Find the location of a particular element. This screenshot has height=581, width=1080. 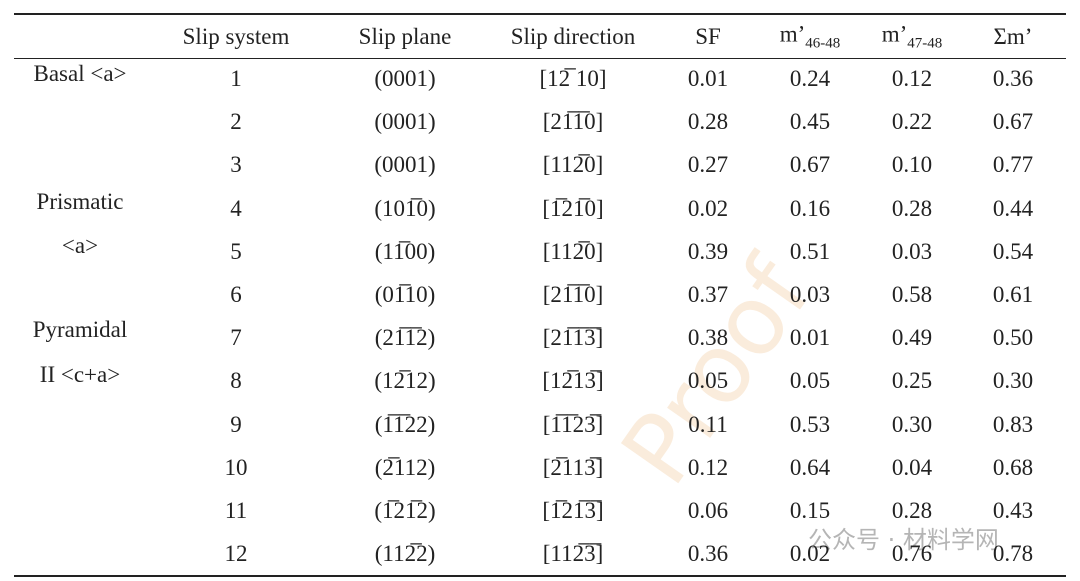

table-cell: 0.58 is located at coordinates (912, 294).